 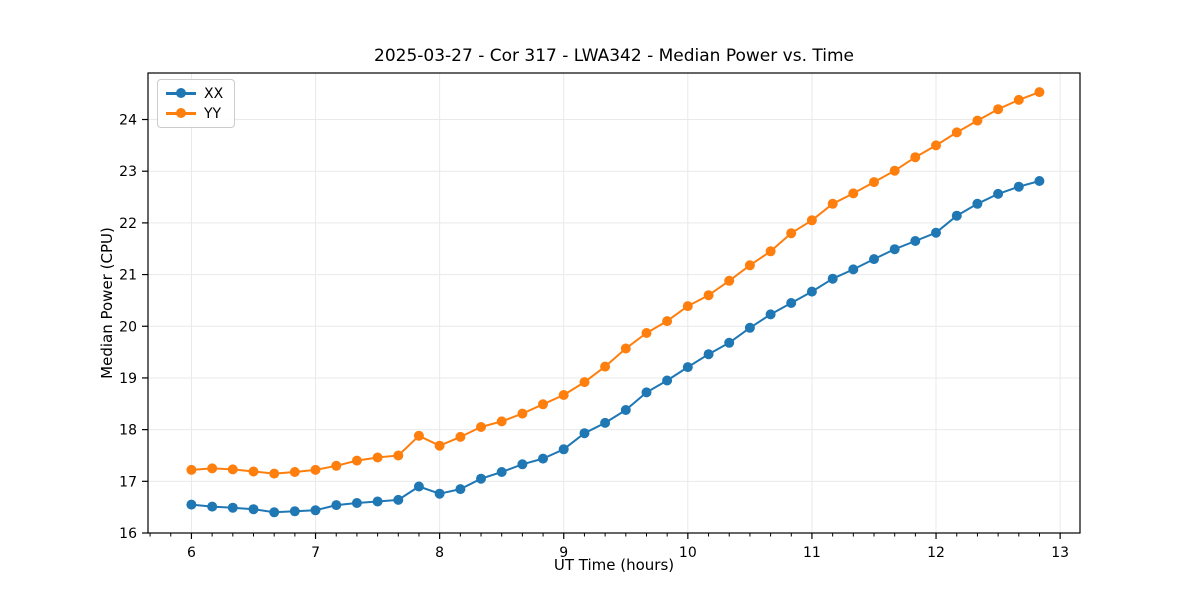 I want to click on x-tick-label: 12, so click(x=936, y=553).